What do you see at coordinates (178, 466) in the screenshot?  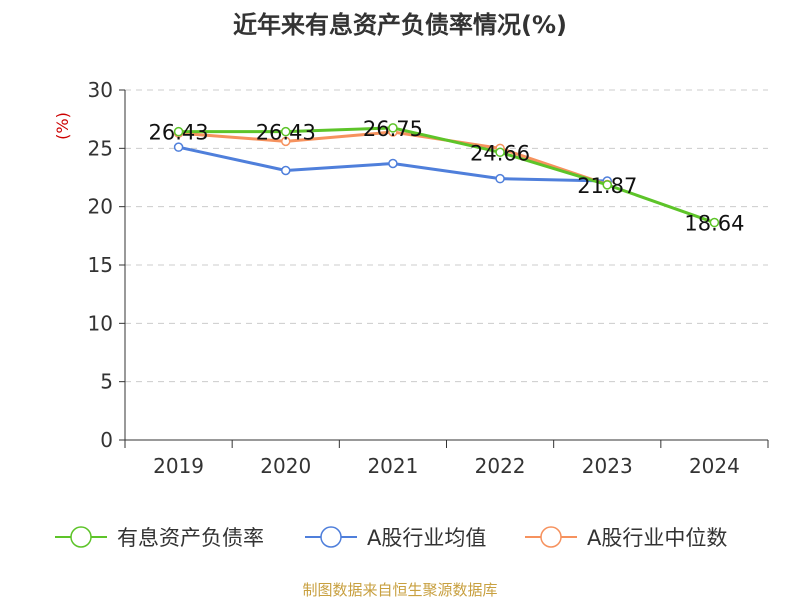 I see `x-tick-label: 2019` at bounding box center [178, 466].